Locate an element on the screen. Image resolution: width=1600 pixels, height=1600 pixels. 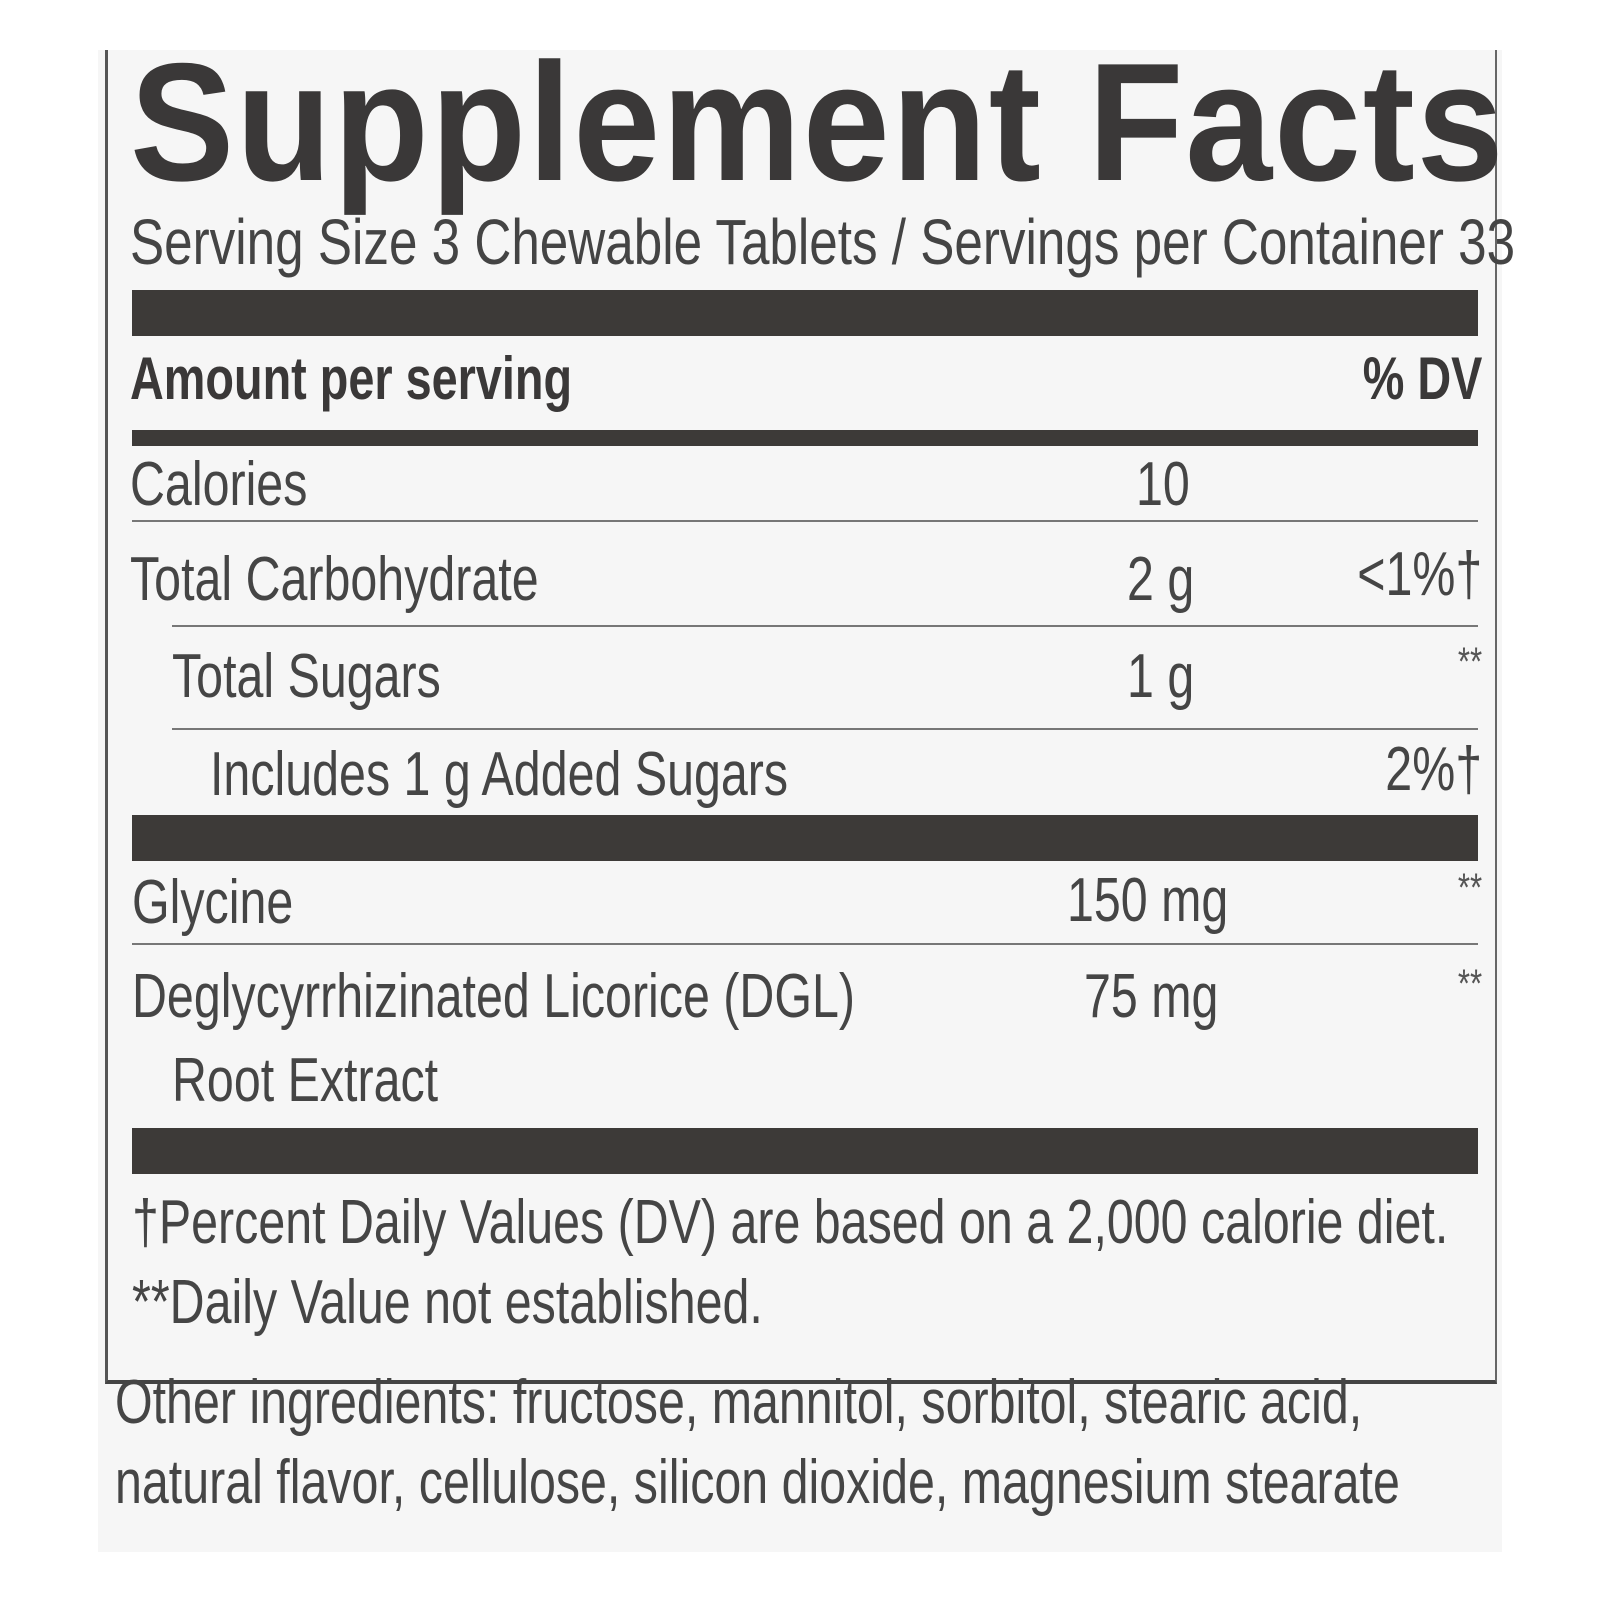
row-amount-glycine: 150 mg is located at coordinates (1147, 900).